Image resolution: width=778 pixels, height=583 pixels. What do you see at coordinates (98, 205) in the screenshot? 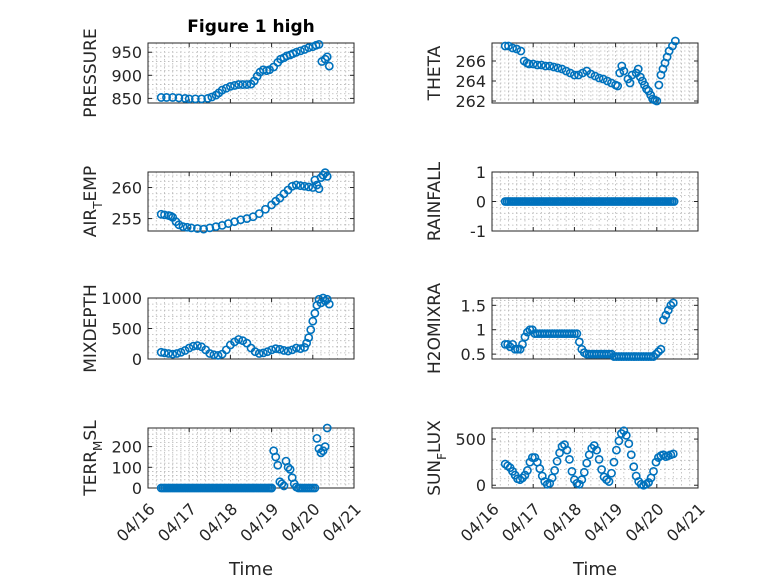
I see `y-label-subscript: T` at bounding box center [98, 205].